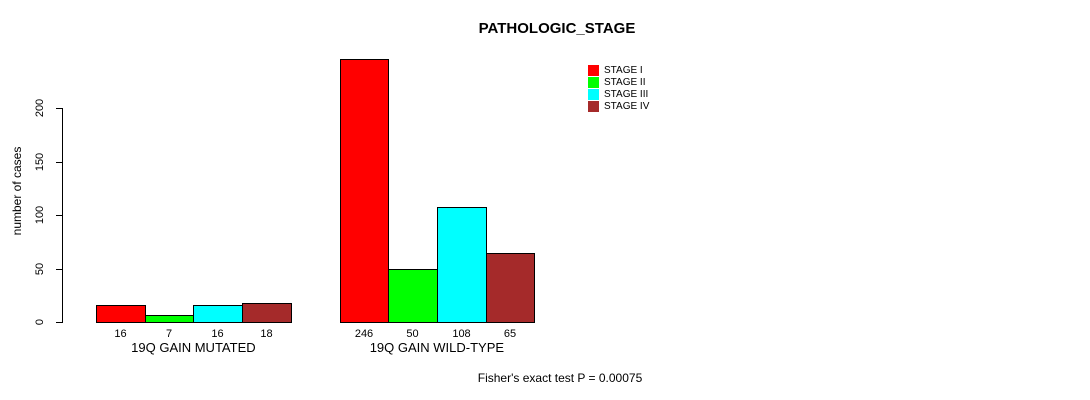 This screenshot has height=400, width=1090. I want to click on y-tick-label-100: 100, so click(40, 215).